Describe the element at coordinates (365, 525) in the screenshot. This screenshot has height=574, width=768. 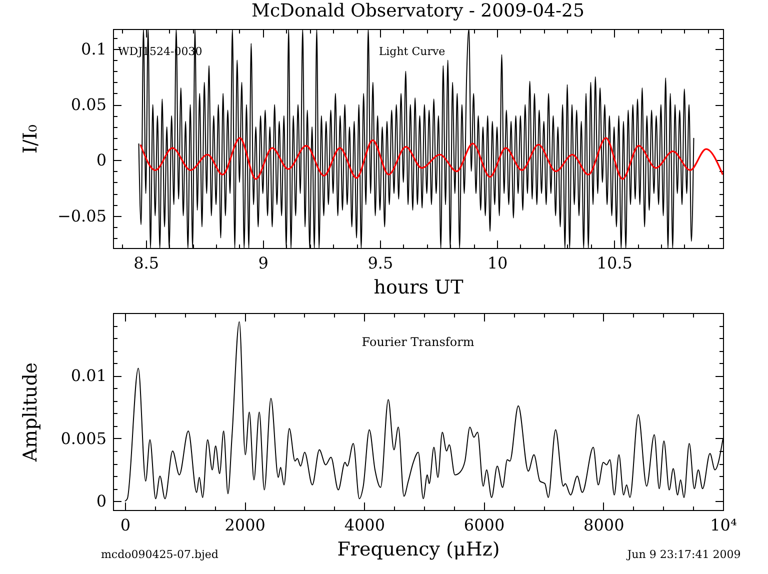
I see `x-tick-label: 4000` at that location.